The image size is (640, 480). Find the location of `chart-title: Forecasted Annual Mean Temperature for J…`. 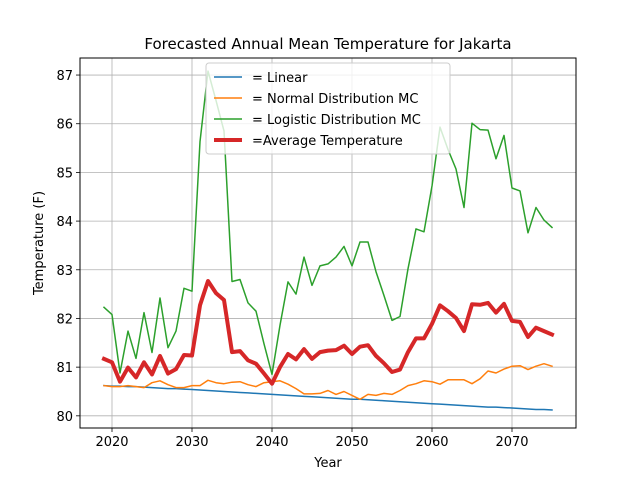

chart-title: Forecasted Annual Mean Temperature for J… is located at coordinates (327, 44).